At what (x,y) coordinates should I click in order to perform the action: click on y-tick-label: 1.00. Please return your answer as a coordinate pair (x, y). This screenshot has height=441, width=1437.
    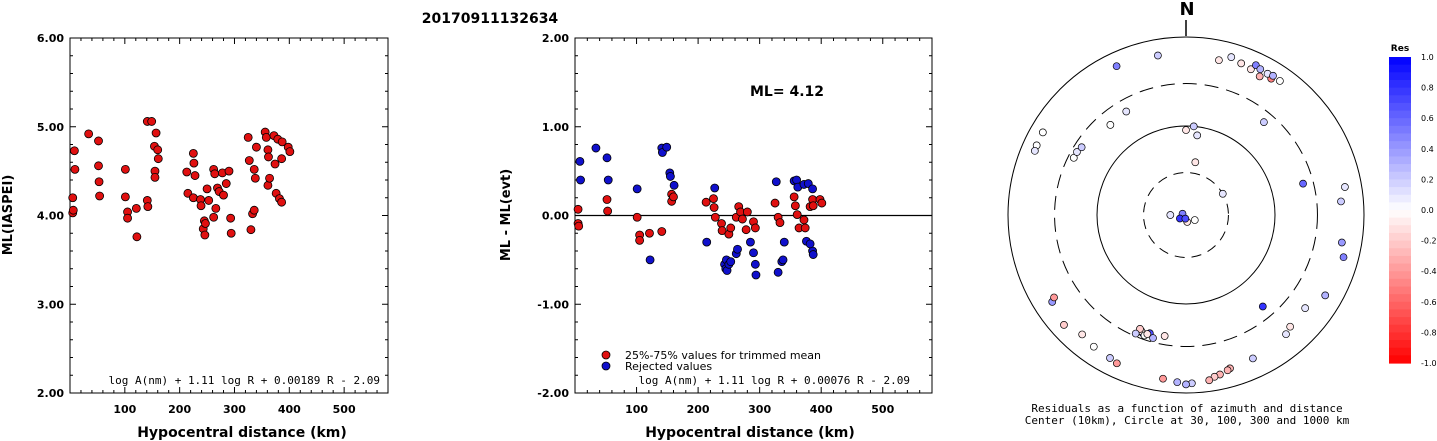
    Looking at the image, I should click on (555, 127).